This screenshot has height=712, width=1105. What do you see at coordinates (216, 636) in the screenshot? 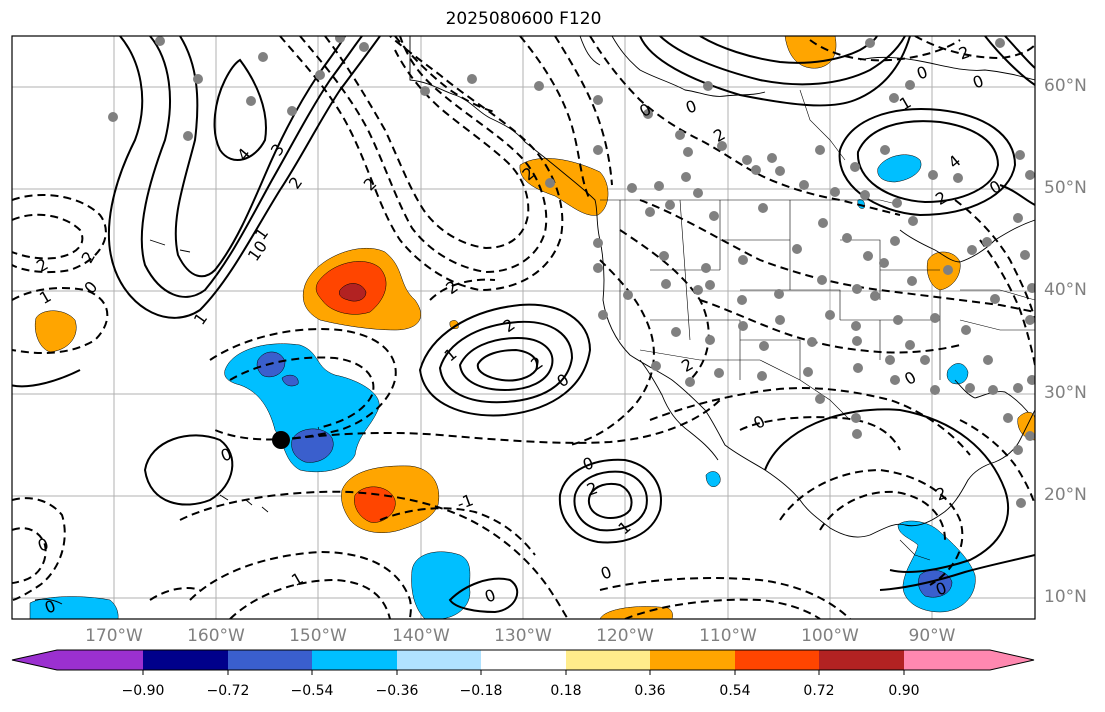
I see `lon-label-160w: 160°W` at bounding box center [216, 636].